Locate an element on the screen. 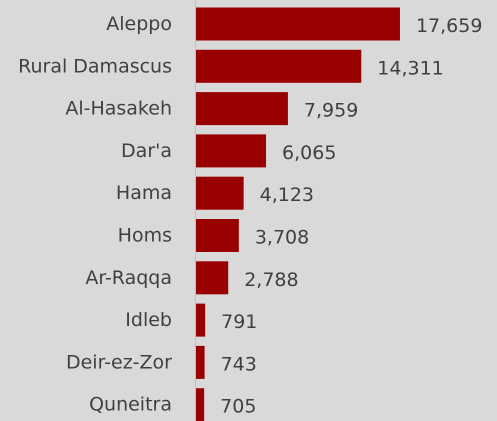  category-label: Idleb is located at coordinates (148, 320).